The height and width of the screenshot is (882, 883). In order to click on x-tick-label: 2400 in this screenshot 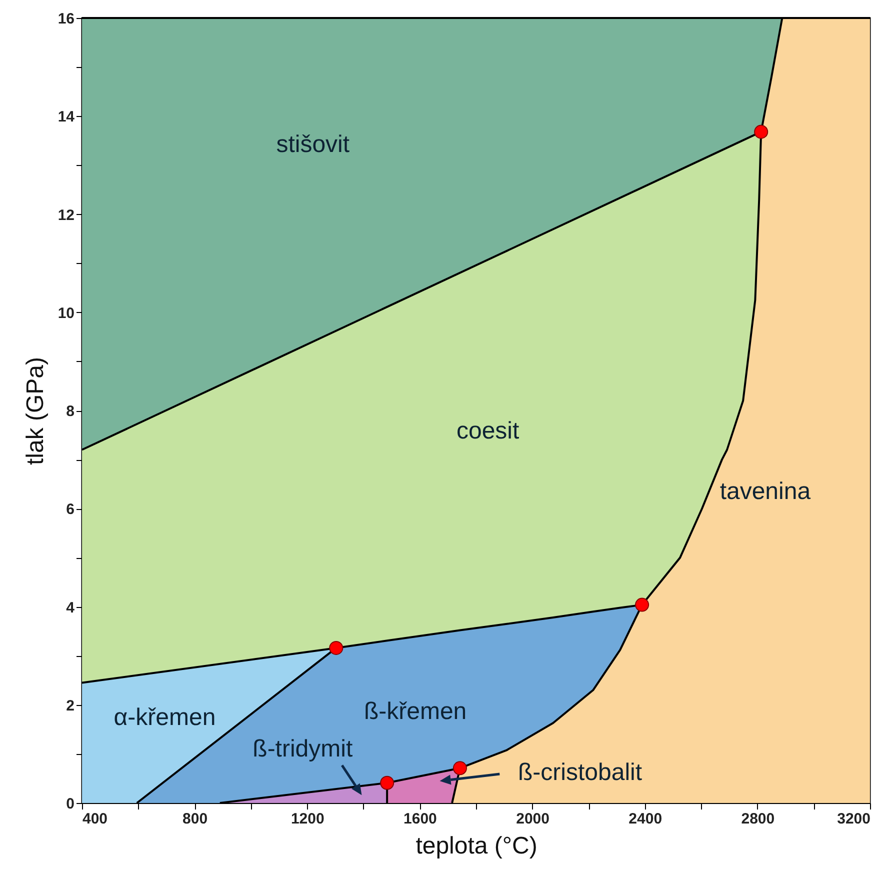, I will do `click(645, 819)`.